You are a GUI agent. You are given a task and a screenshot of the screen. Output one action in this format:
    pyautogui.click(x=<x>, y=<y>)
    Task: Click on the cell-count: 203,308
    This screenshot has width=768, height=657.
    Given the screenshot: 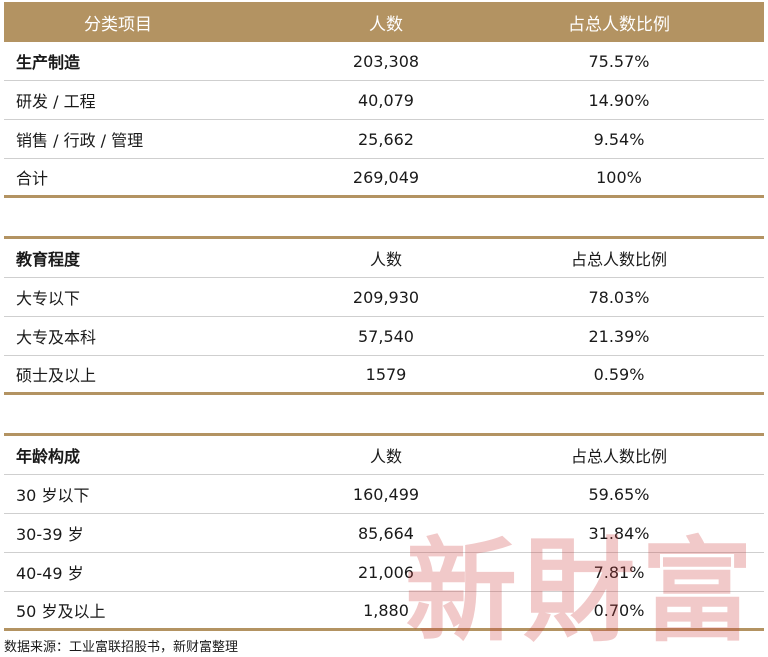 What is the action you would take?
    pyautogui.click(x=386, y=61)
    